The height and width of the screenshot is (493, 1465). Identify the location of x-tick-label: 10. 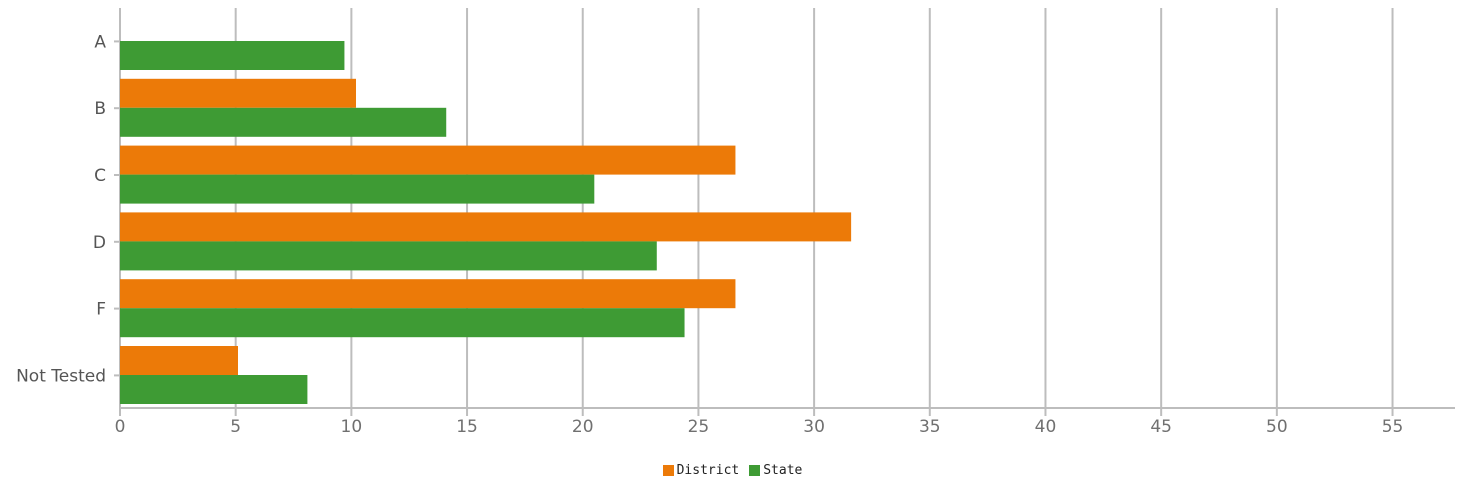
(352, 427).